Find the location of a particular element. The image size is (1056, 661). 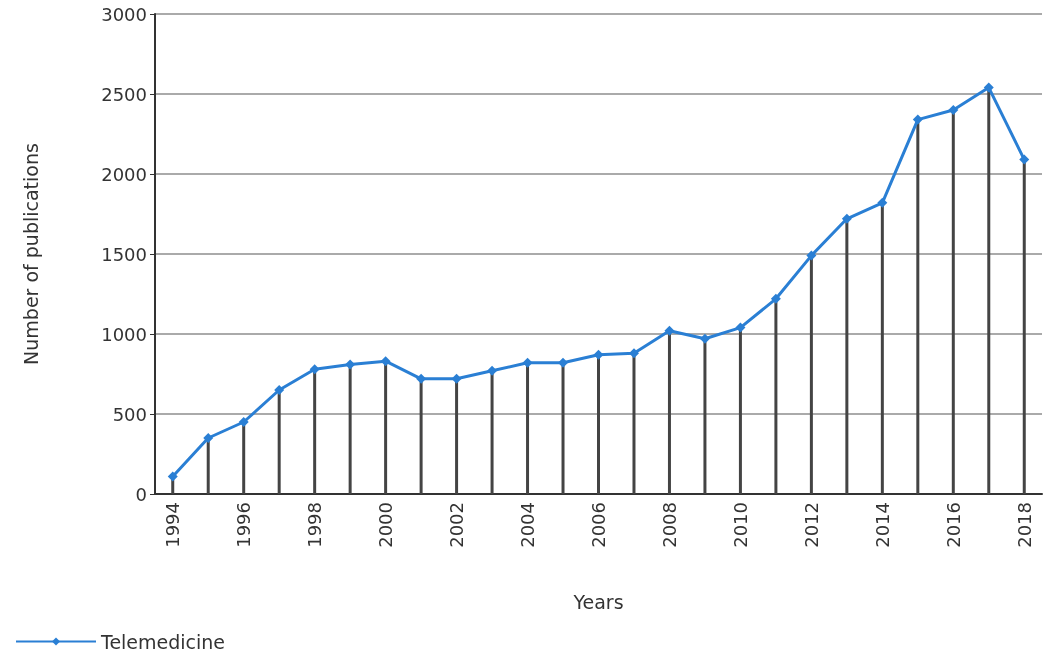

y-tick-label: 1500 is located at coordinates (124, 254).